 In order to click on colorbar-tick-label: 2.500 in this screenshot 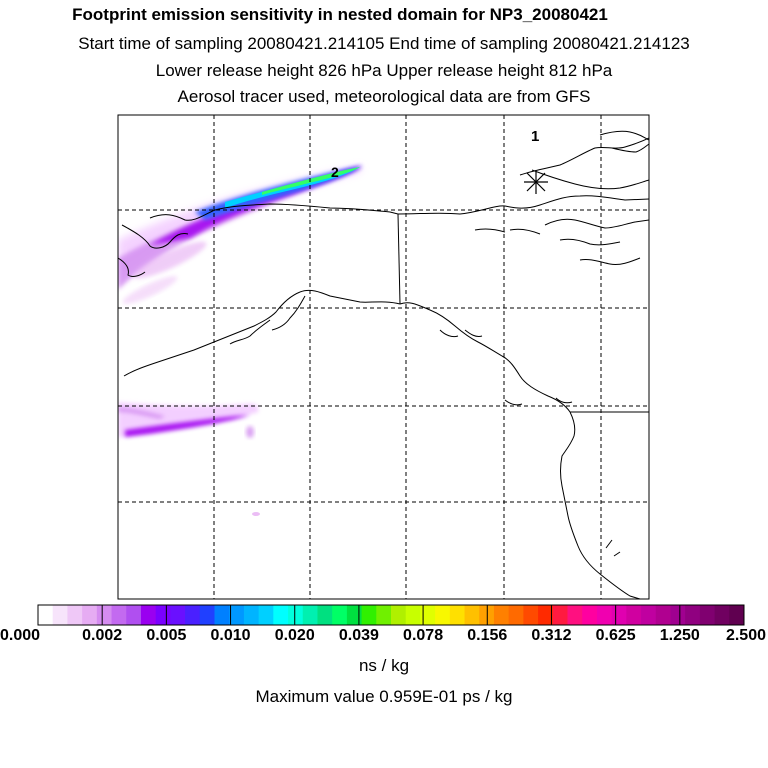, I will do `click(745, 635)`.